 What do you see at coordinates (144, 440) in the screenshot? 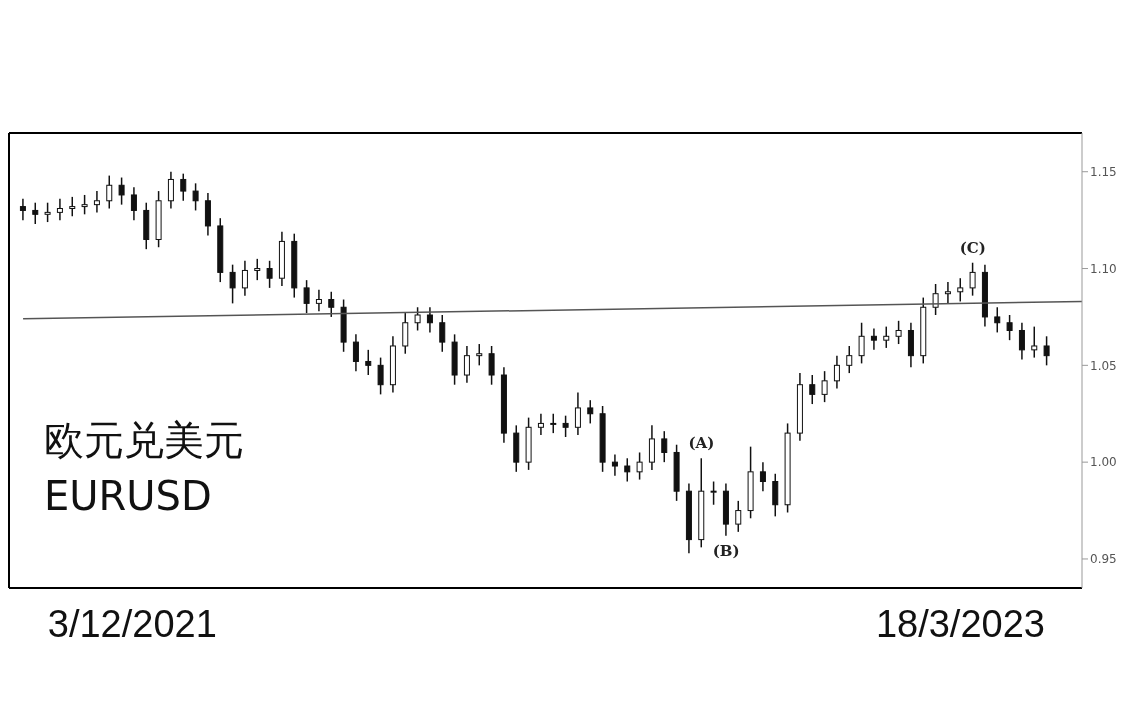
I see `text: 欧元兑美元` at bounding box center [144, 440].